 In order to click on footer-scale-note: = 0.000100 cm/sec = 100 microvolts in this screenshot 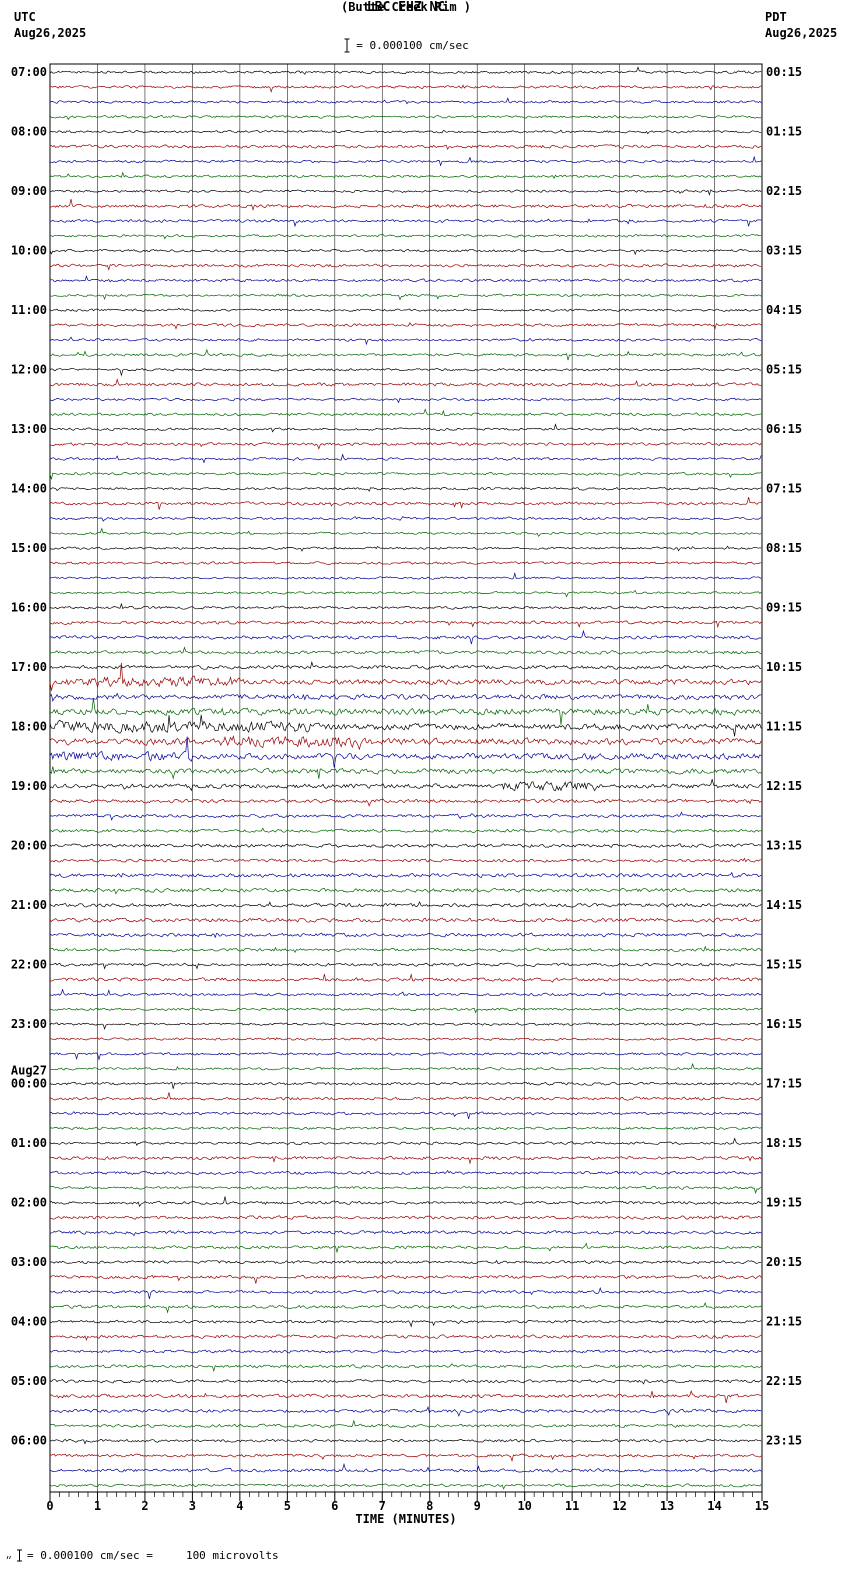, I will do `click(142, 1555)`.